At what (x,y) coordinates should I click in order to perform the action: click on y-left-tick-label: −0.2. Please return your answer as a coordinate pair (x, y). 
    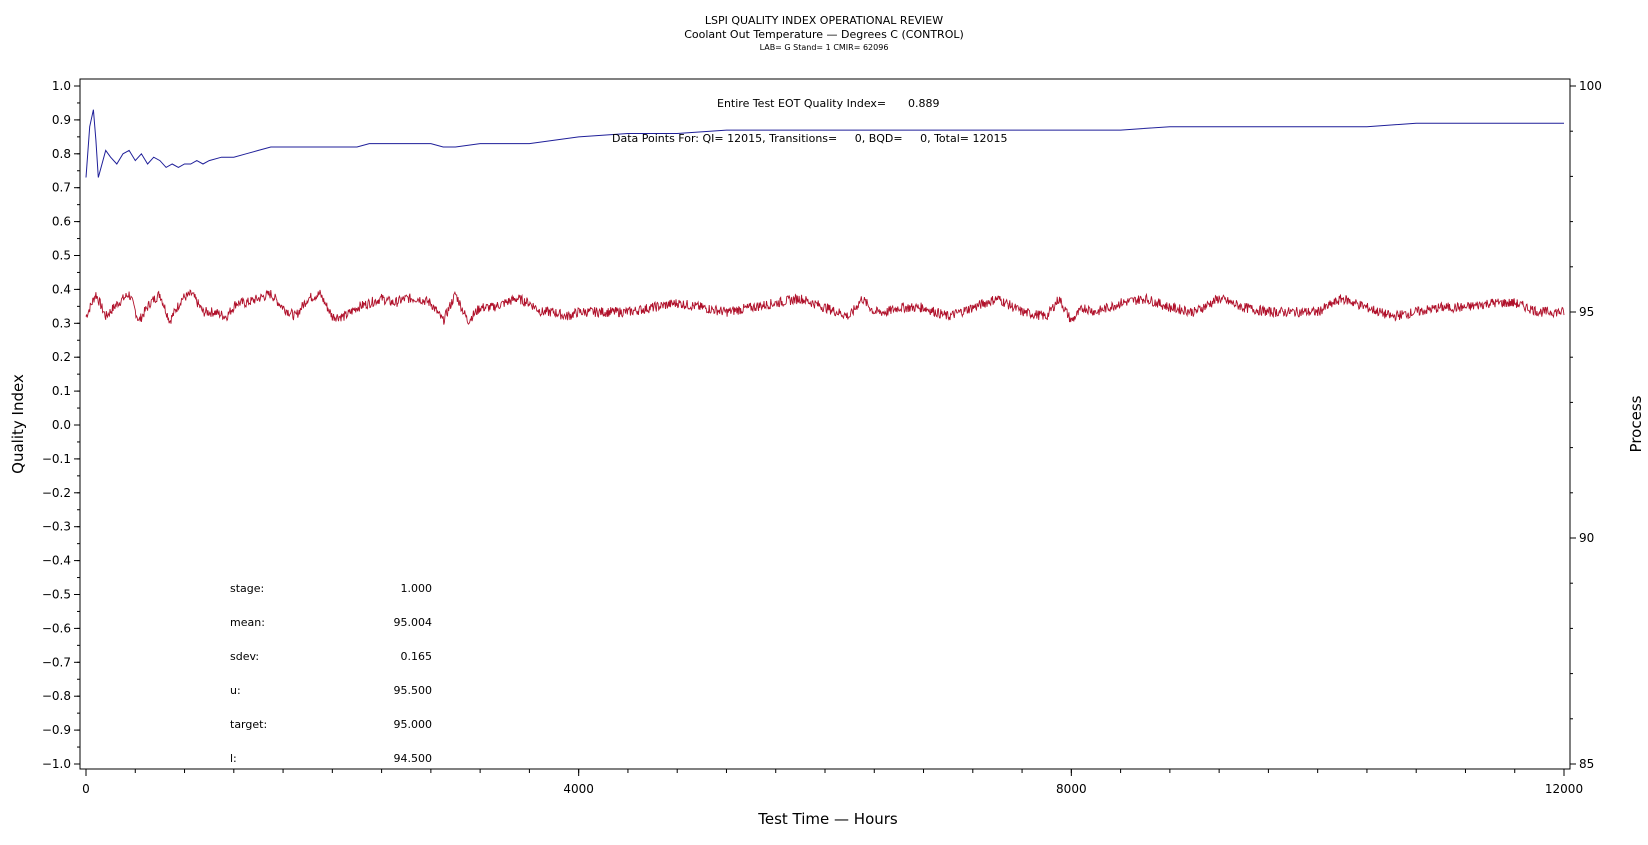
    Looking at the image, I should click on (56, 493).